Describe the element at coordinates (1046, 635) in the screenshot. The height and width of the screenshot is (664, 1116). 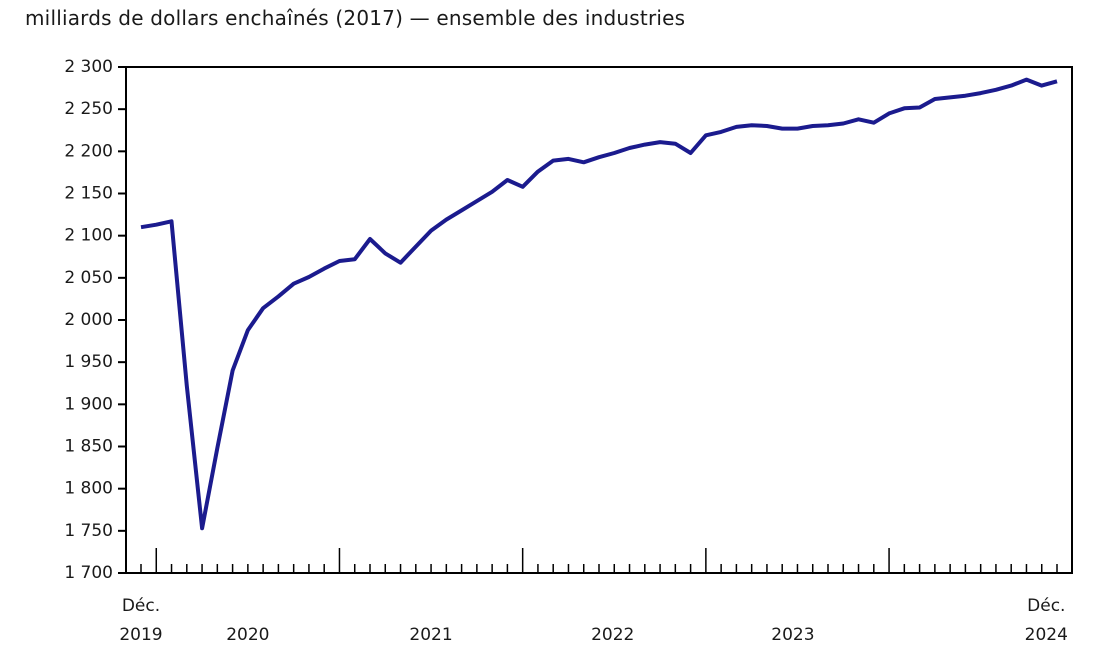
I see `x-axis-label-year: 2024` at that location.